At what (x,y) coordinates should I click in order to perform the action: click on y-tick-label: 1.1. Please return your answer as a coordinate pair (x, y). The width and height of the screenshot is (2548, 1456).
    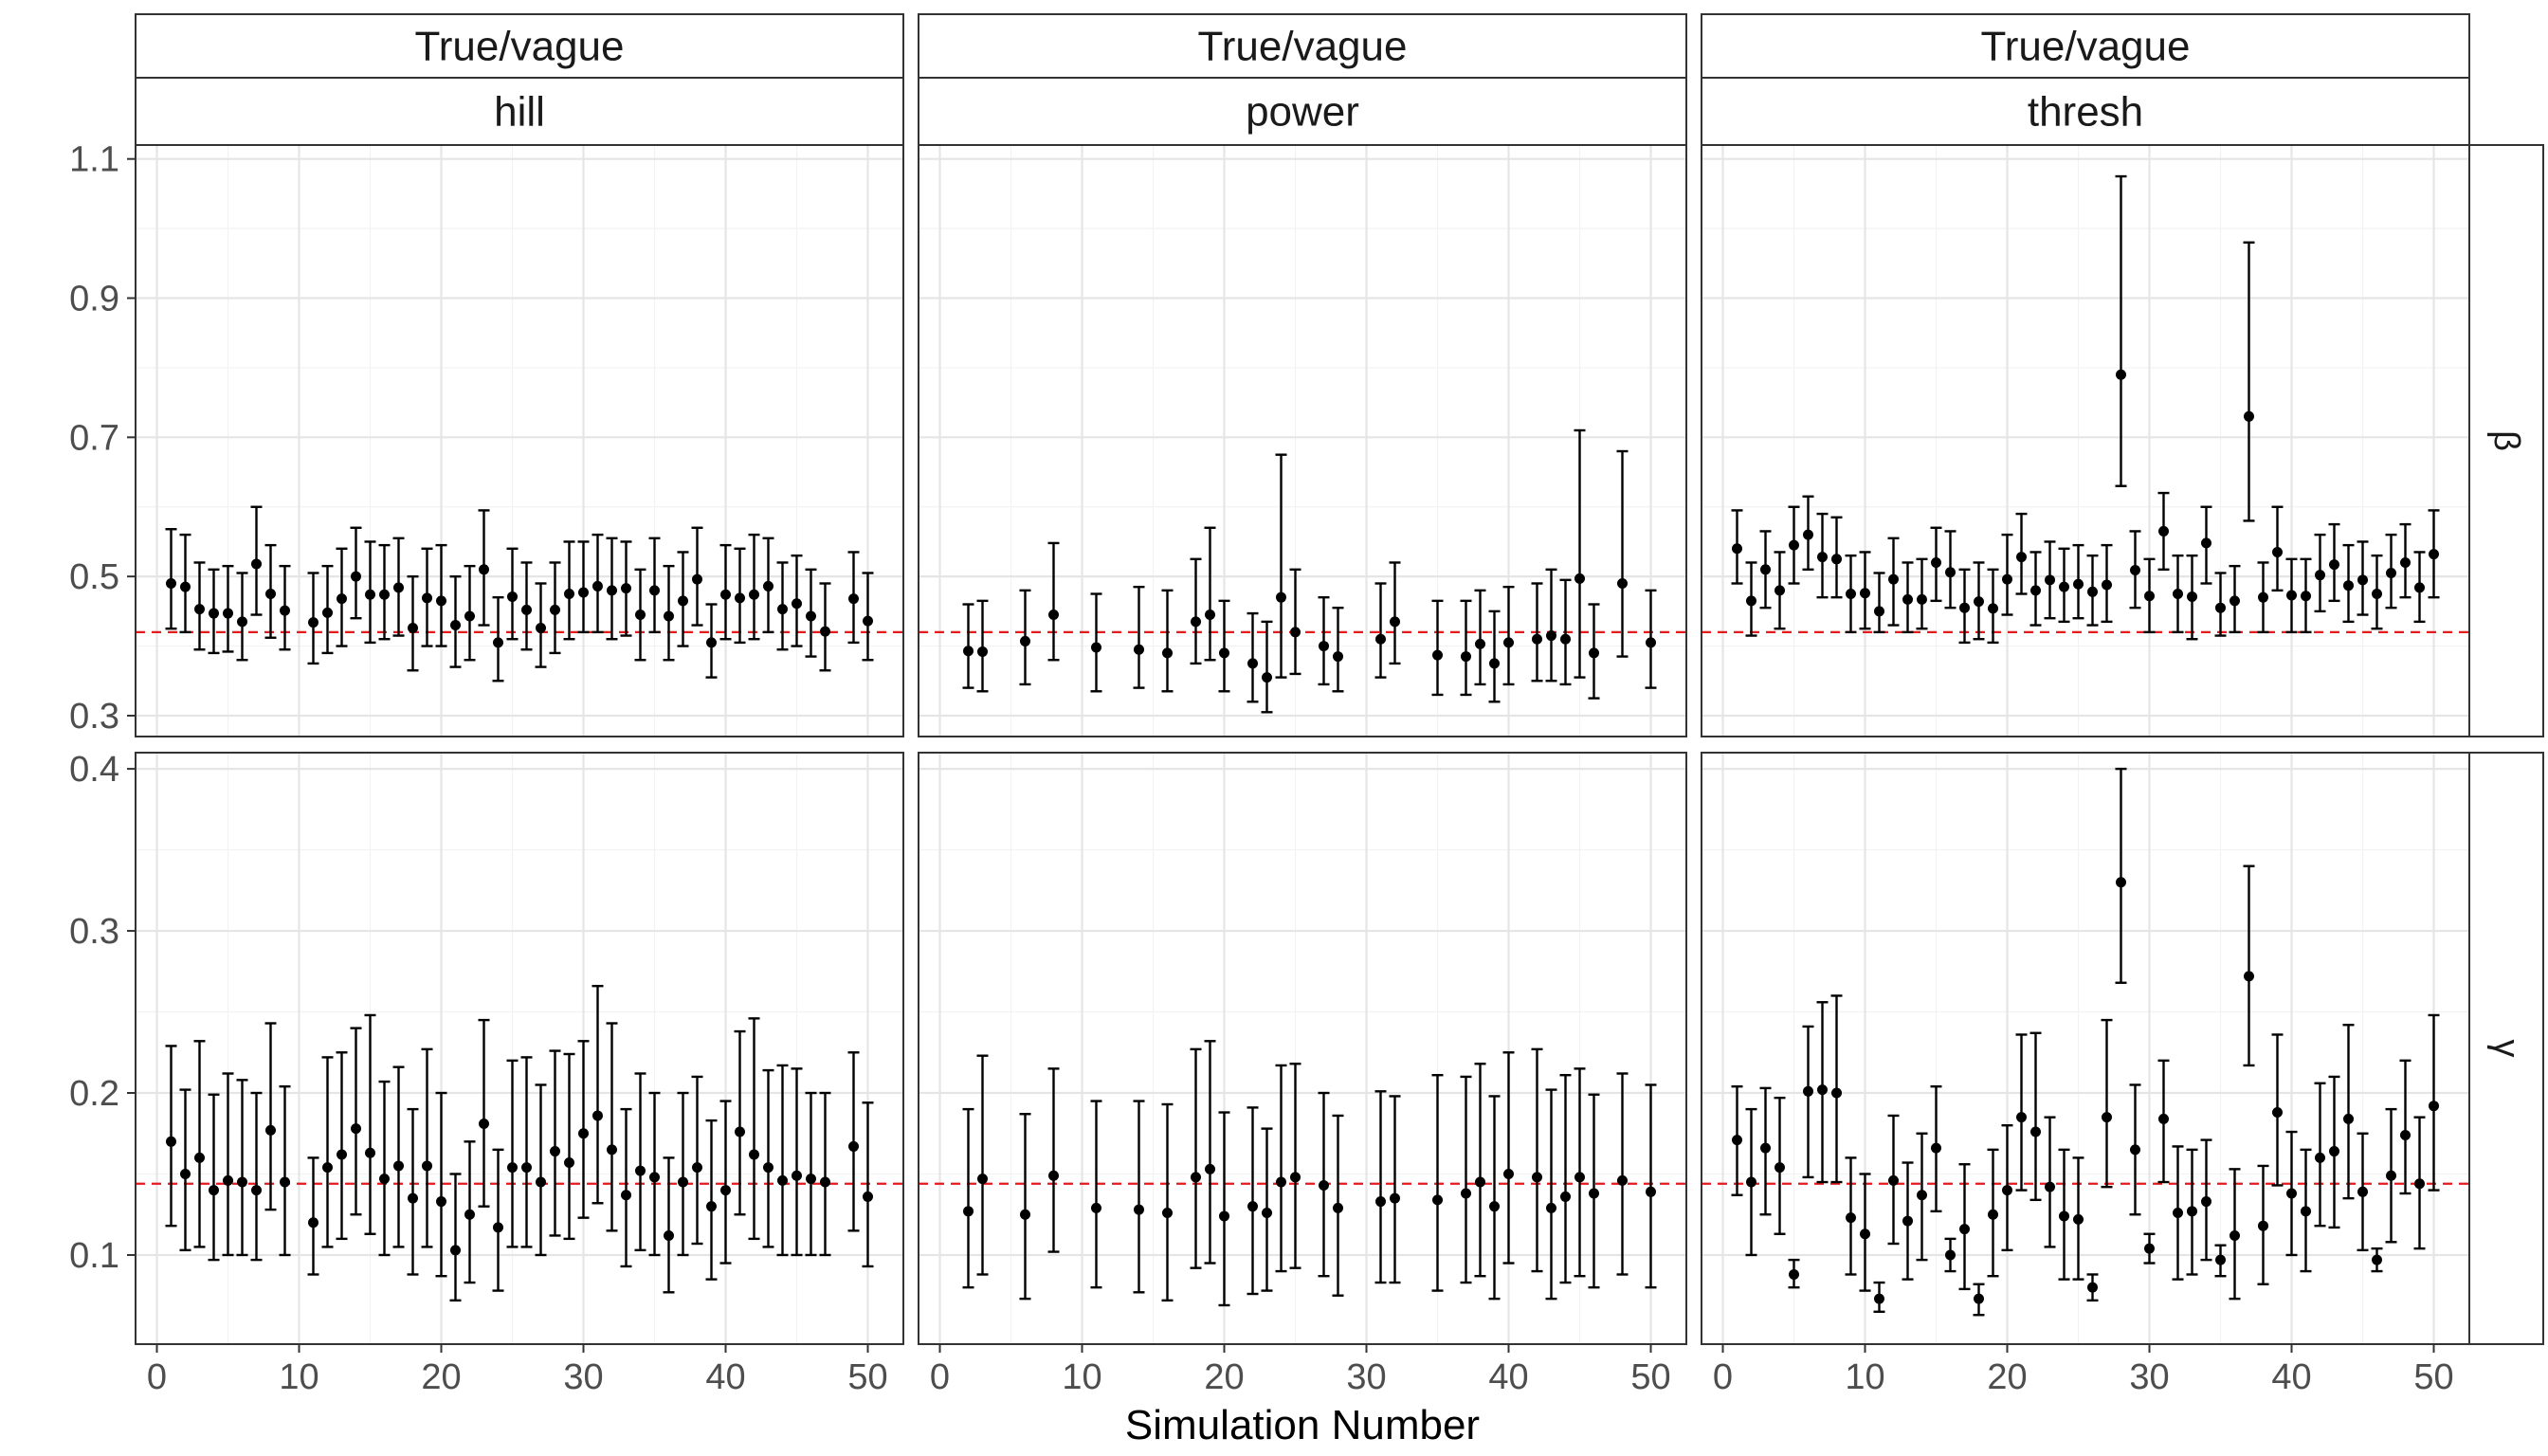
    Looking at the image, I should click on (94, 160).